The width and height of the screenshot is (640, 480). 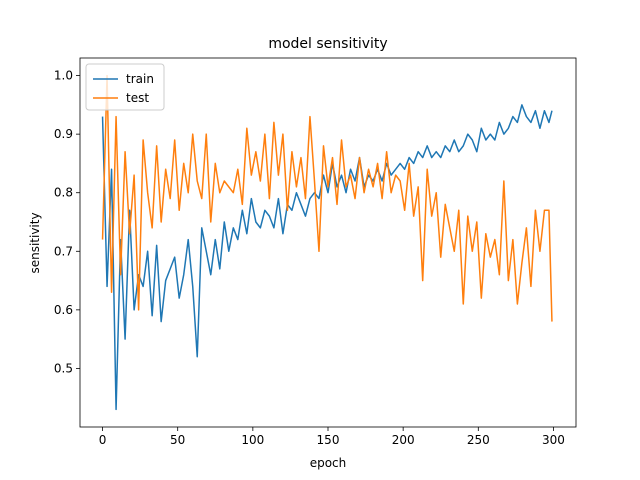 What do you see at coordinates (35, 242) in the screenshot?
I see `y-axis-title: sensitivity` at bounding box center [35, 242].